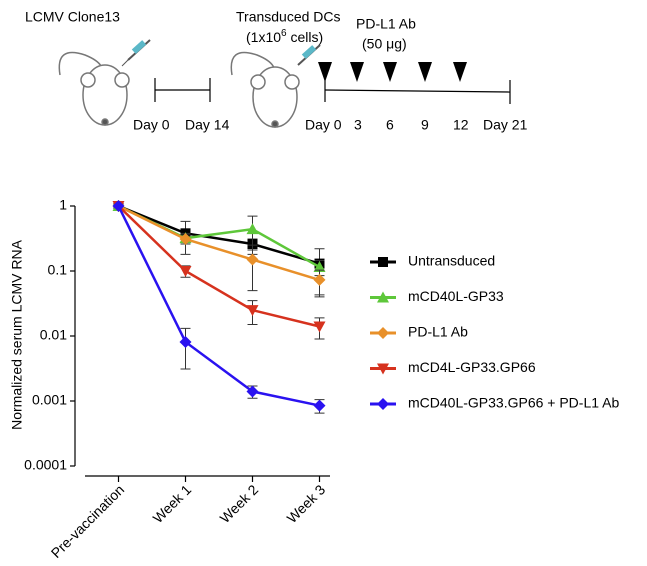  Describe the element at coordinates (461, 125) in the screenshot. I see `day-label: 12` at that location.